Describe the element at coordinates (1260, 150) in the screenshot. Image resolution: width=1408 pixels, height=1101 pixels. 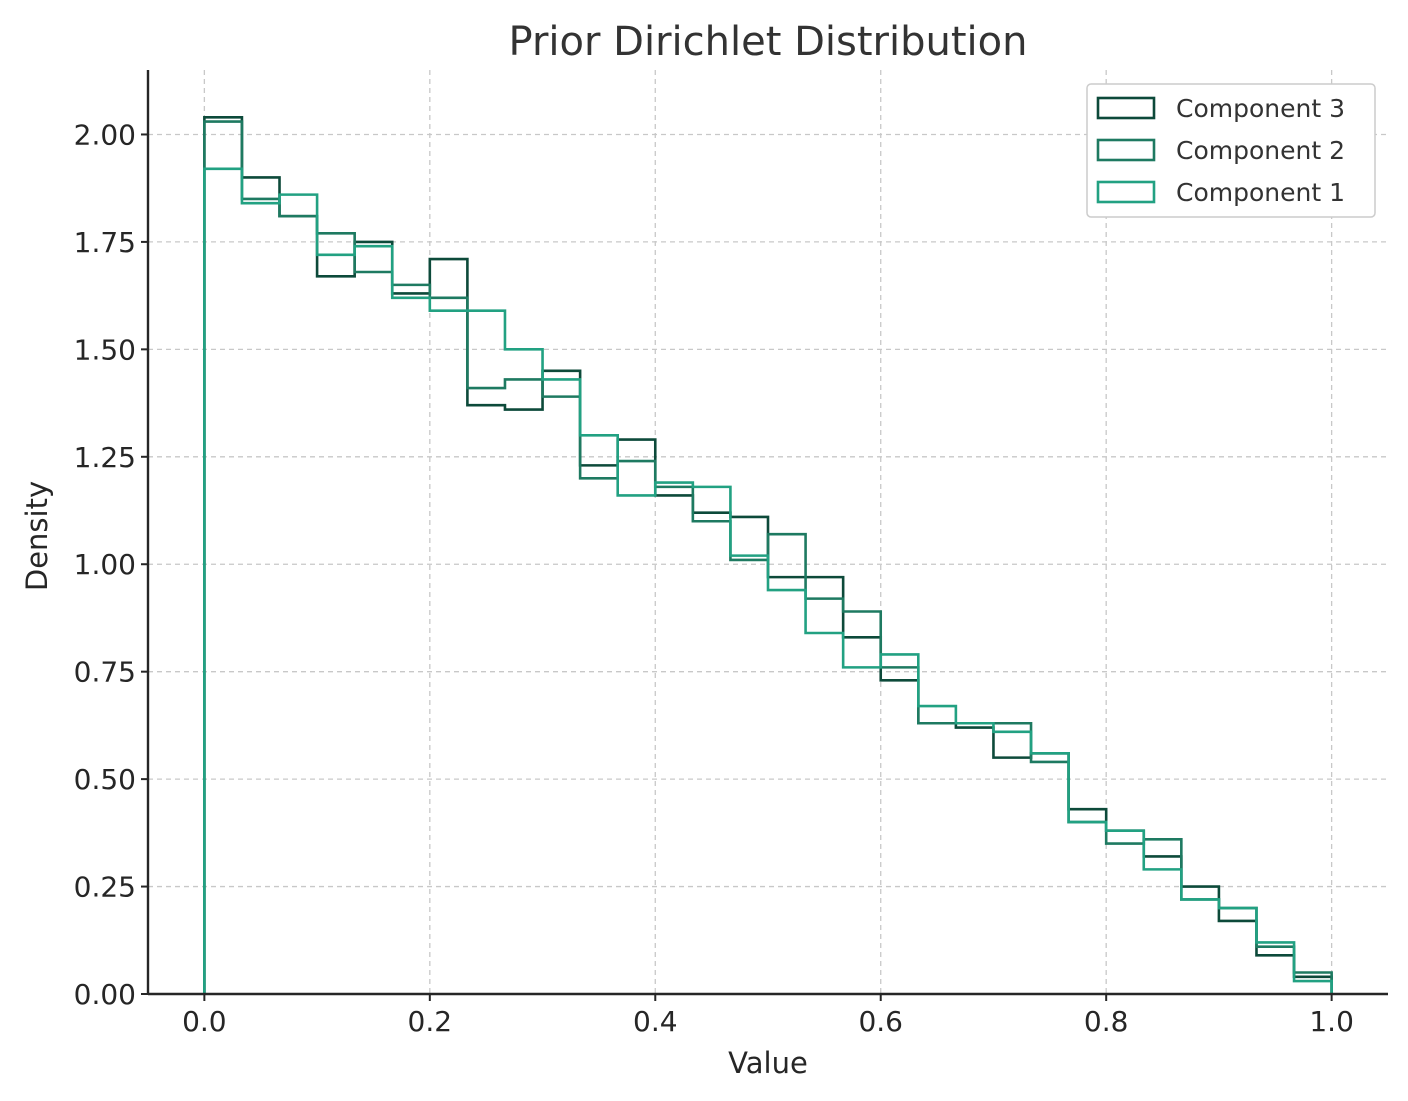
I see `legend-label: Component 2` at that location.